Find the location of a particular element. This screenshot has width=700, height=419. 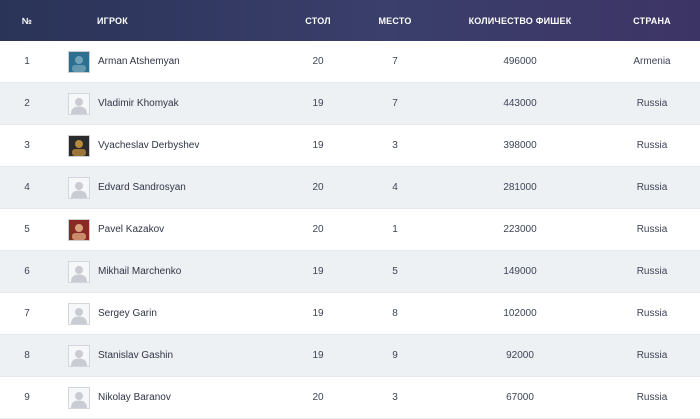

row-number: 5 is located at coordinates (27, 229).